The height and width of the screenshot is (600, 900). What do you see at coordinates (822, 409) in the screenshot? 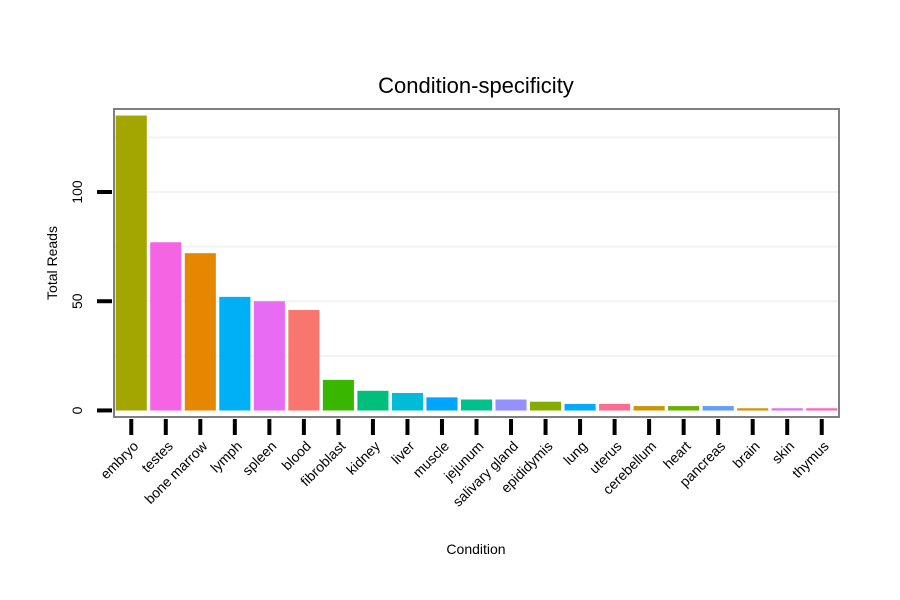
I see `bar-thymus` at bounding box center [822, 409].